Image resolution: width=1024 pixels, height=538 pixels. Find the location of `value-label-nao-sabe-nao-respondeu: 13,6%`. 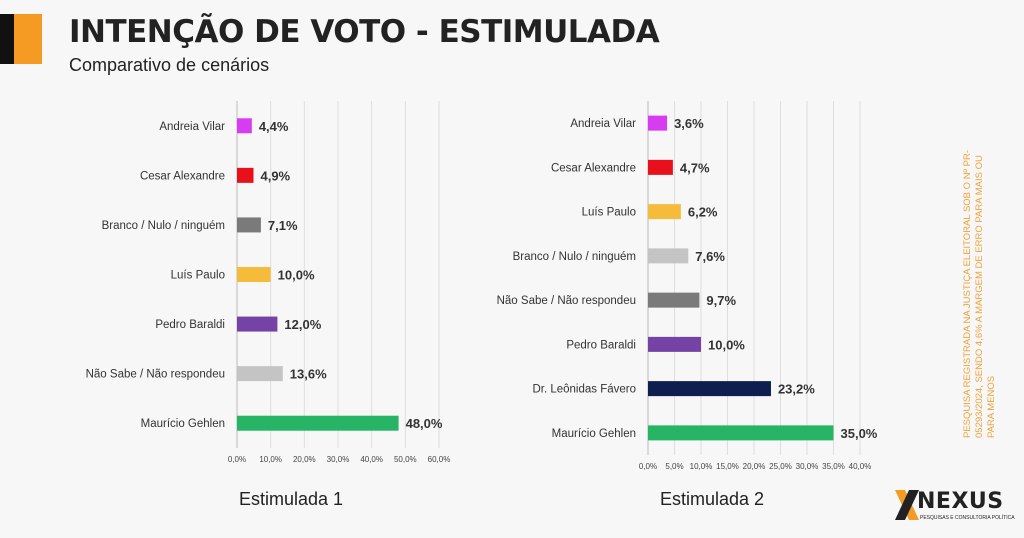

value-label-nao-sabe-nao-respondeu: 13,6% is located at coordinates (308, 374).